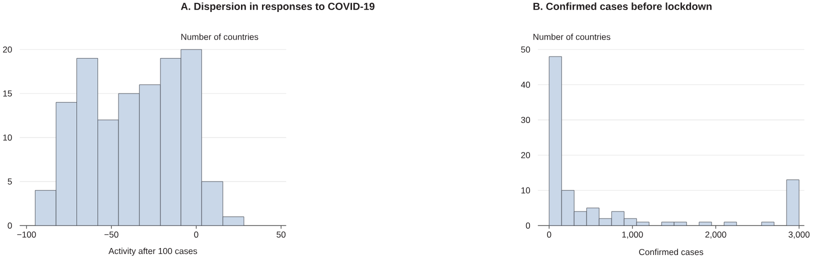  I want to click on x-tick-label: 1,000, so click(632, 235).